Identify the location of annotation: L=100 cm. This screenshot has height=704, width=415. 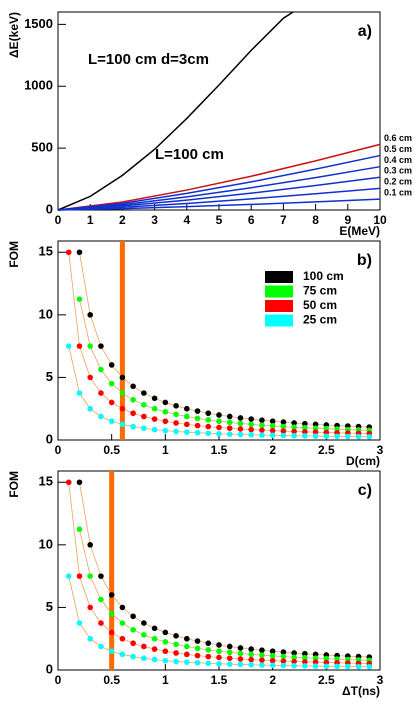
(189, 154).